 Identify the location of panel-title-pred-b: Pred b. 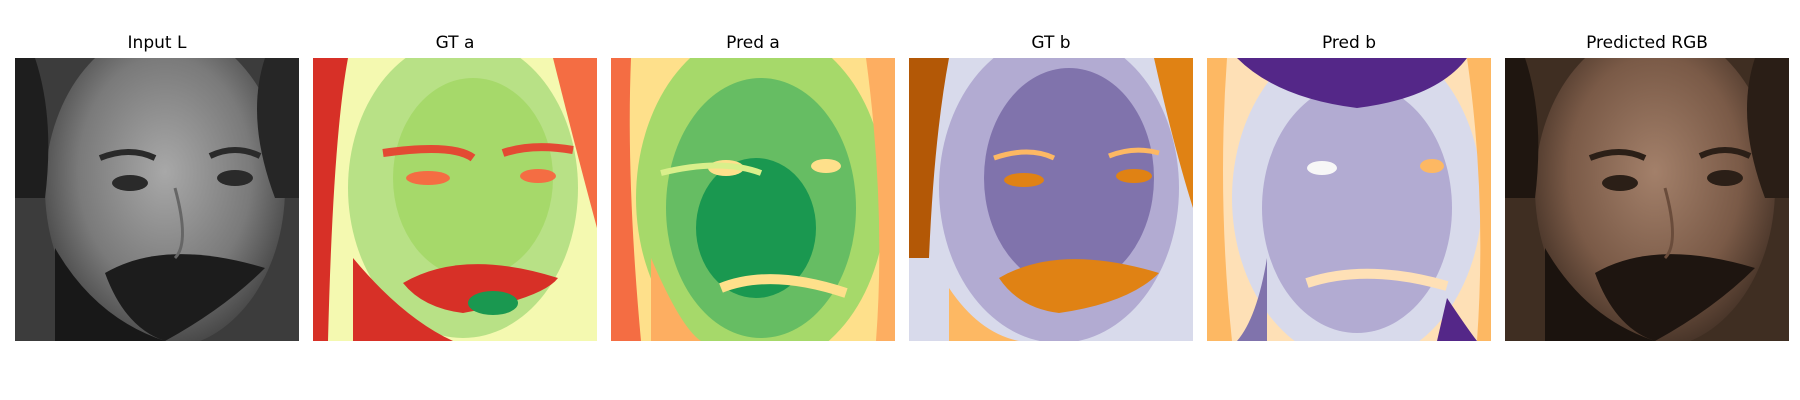
(1348, 43).